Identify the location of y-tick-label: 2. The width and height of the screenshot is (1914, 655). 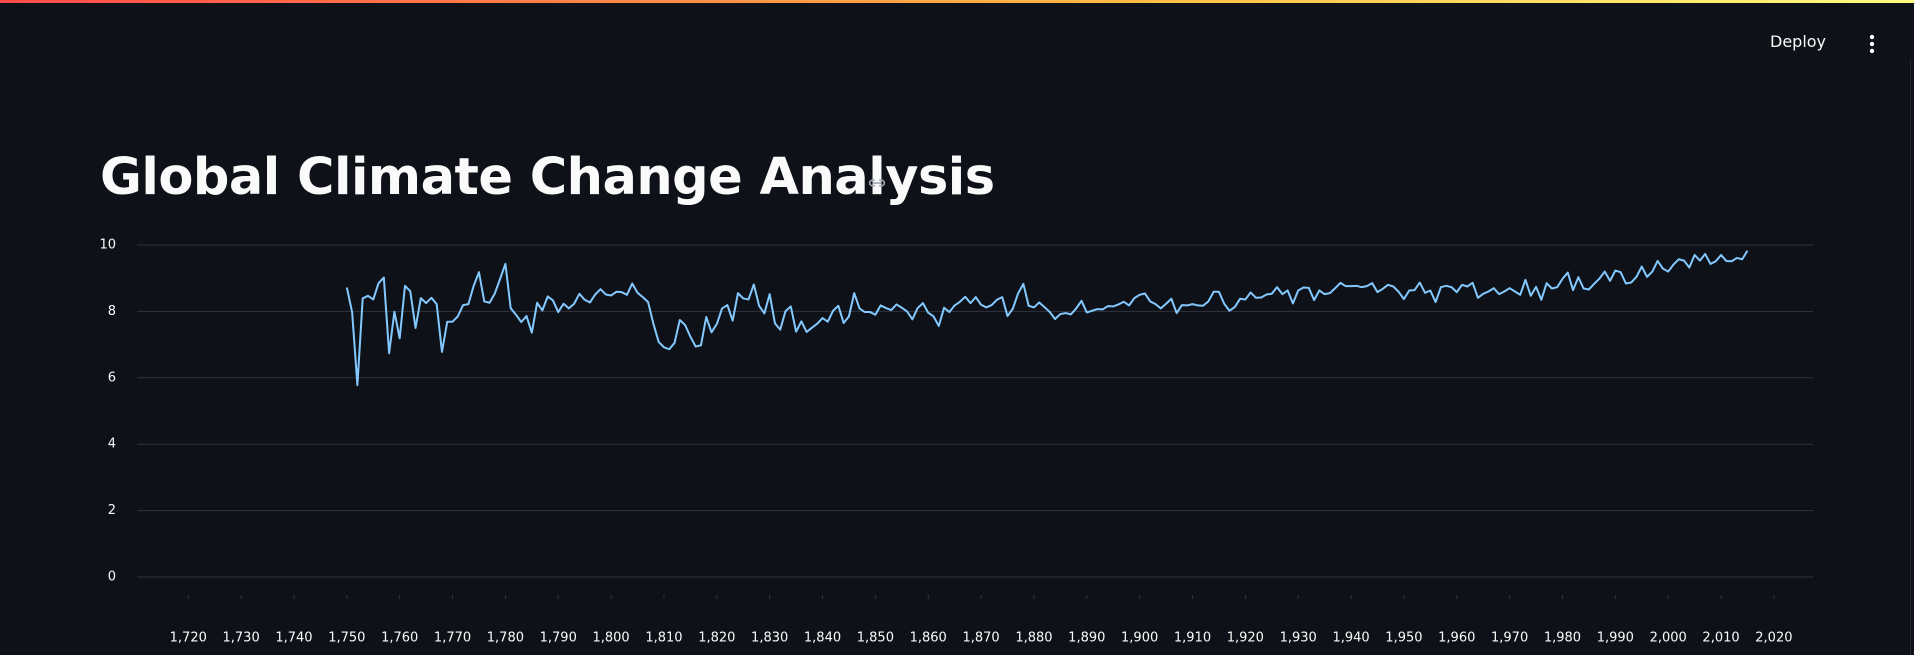
(112, 510).